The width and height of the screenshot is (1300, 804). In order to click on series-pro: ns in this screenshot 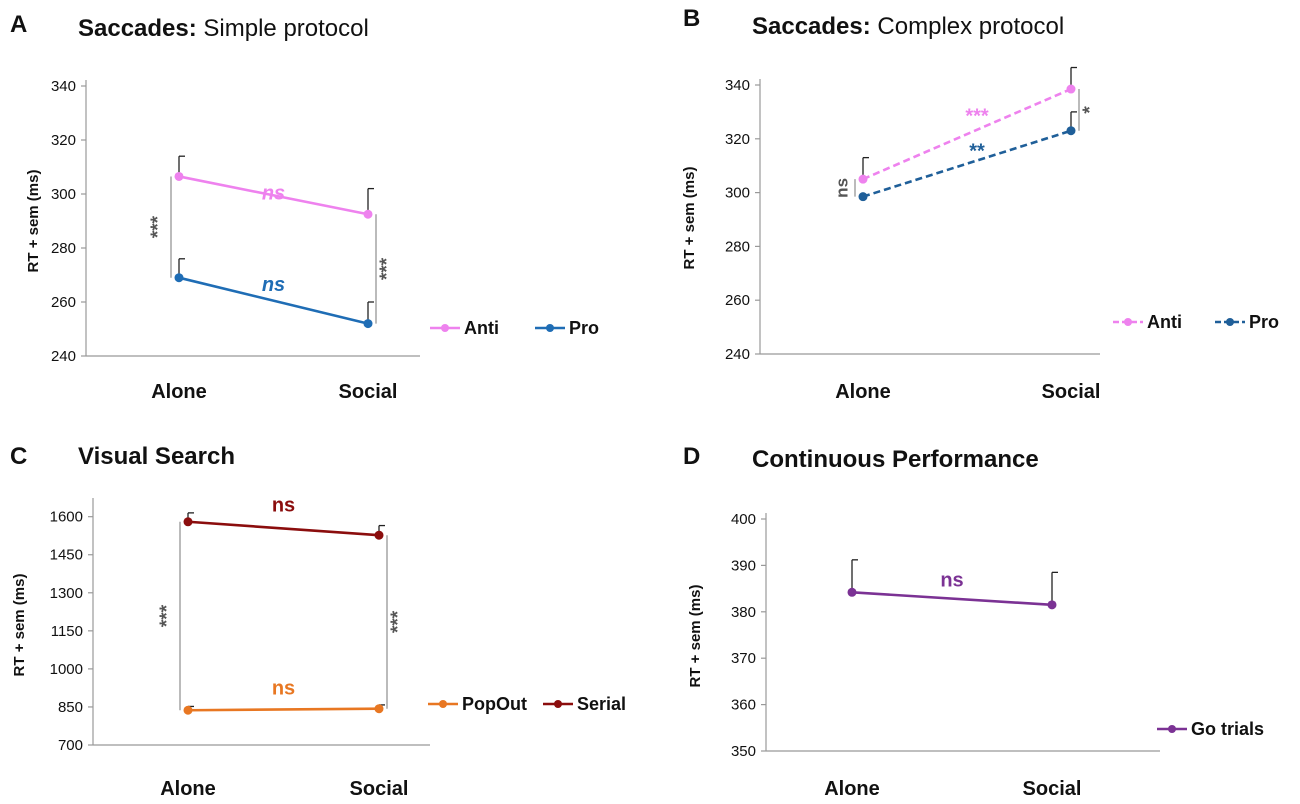, I will do `click(274, 293)`.